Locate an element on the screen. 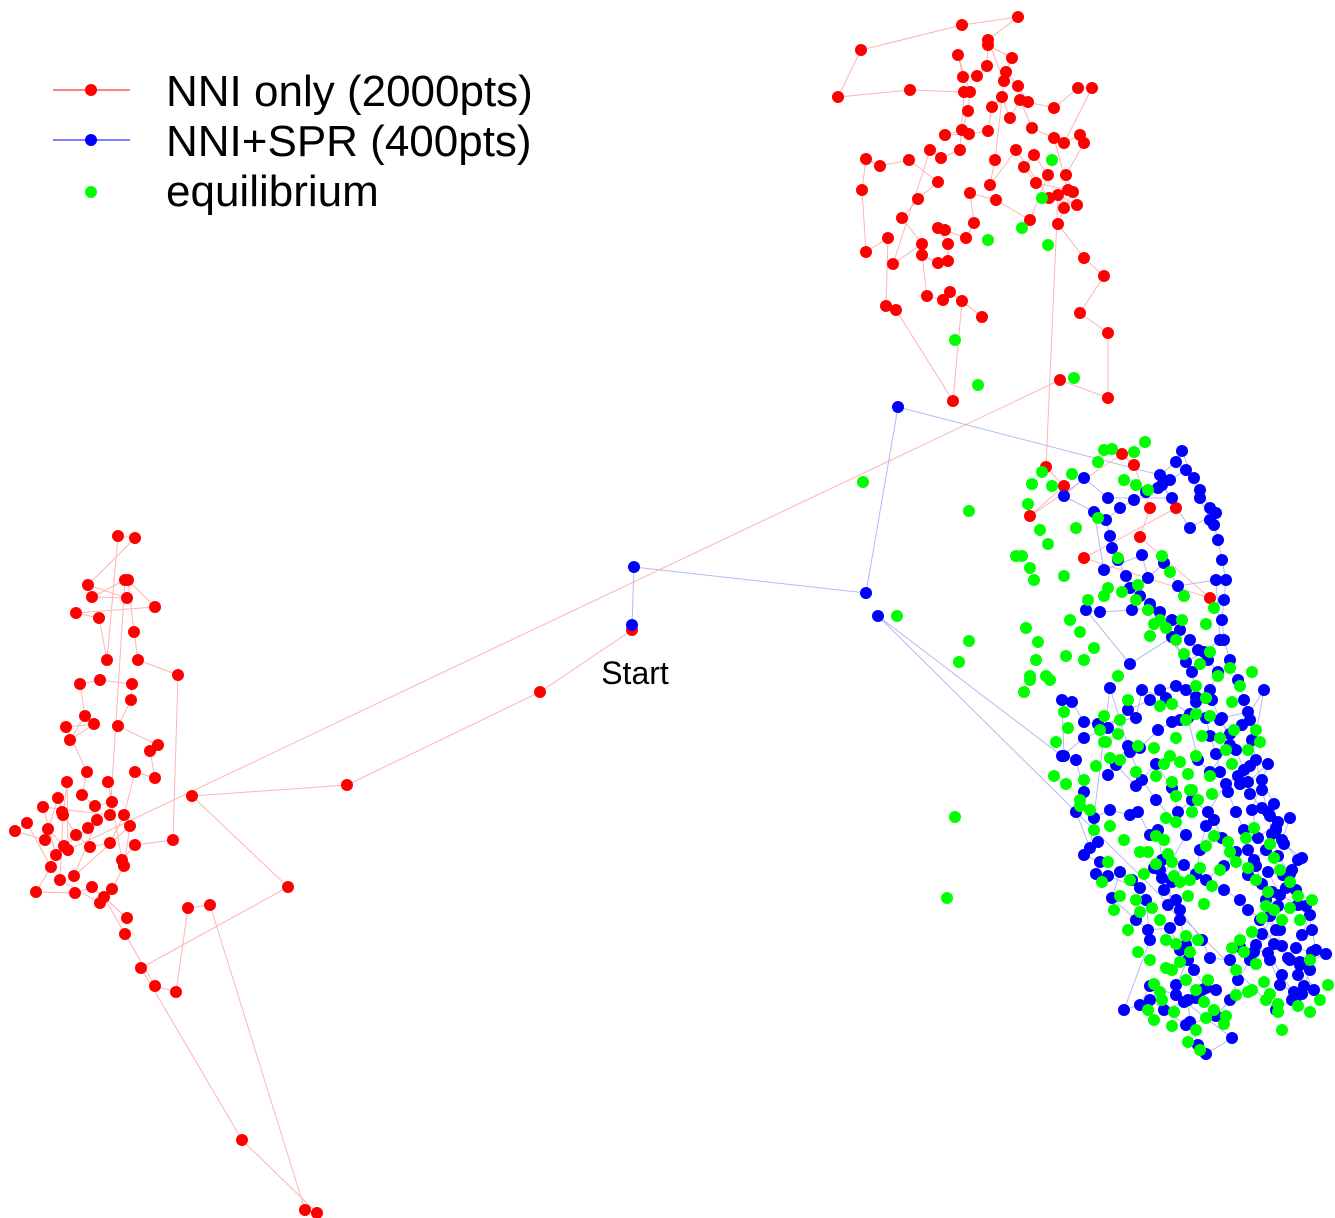  legend-label: NNI+SPR (400pts) is located at coordinates (349, 141).